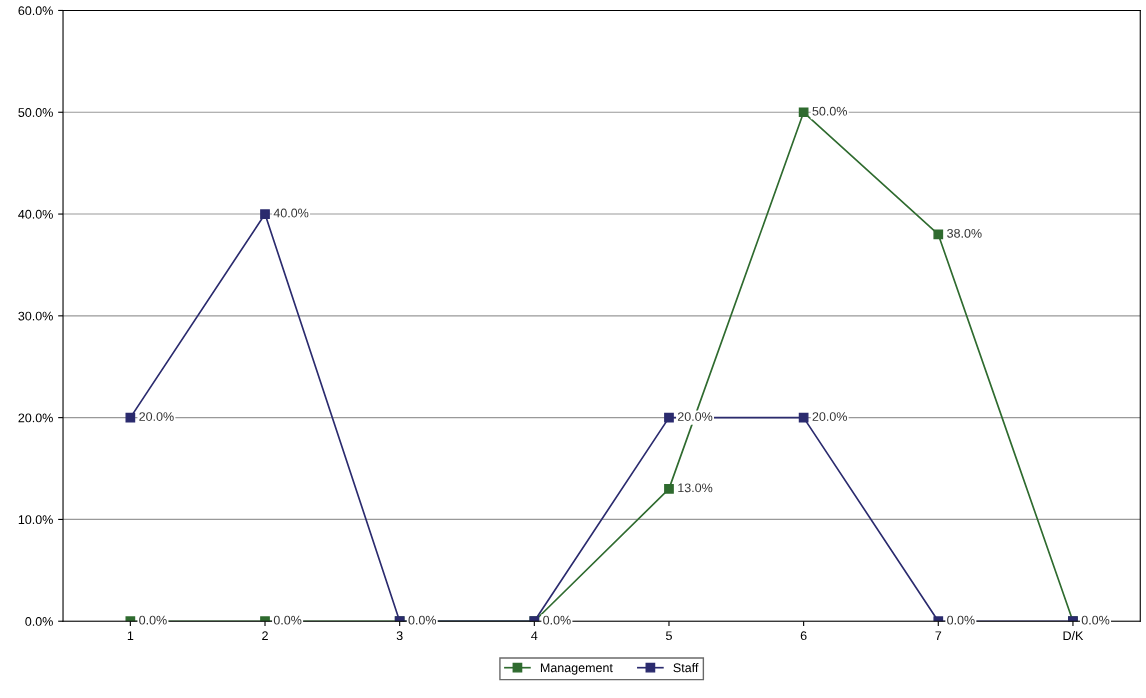  What do you see at coordinates (35, 214) in the screenshot?
I see `y-tick-label: 40.0%` at bounding box center [35, 214].